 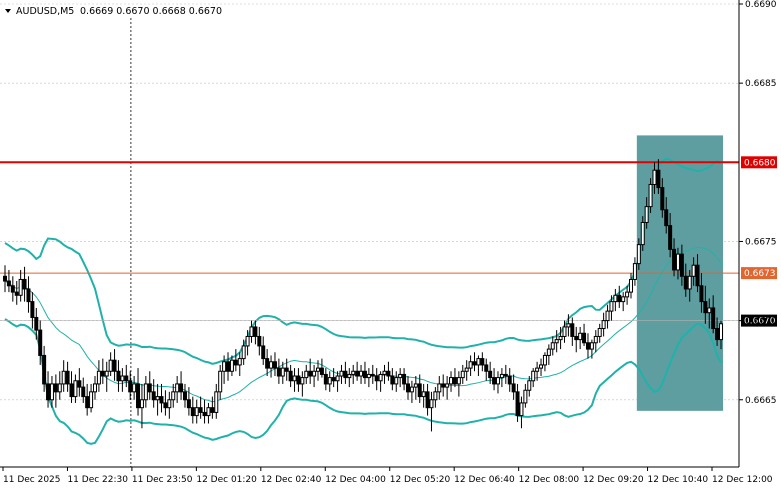 What do you see at coordinates (226, 480) in the screenshot?
I see `x-tick-label: 12 Dec 01:20` at bounding box center [226, 480].